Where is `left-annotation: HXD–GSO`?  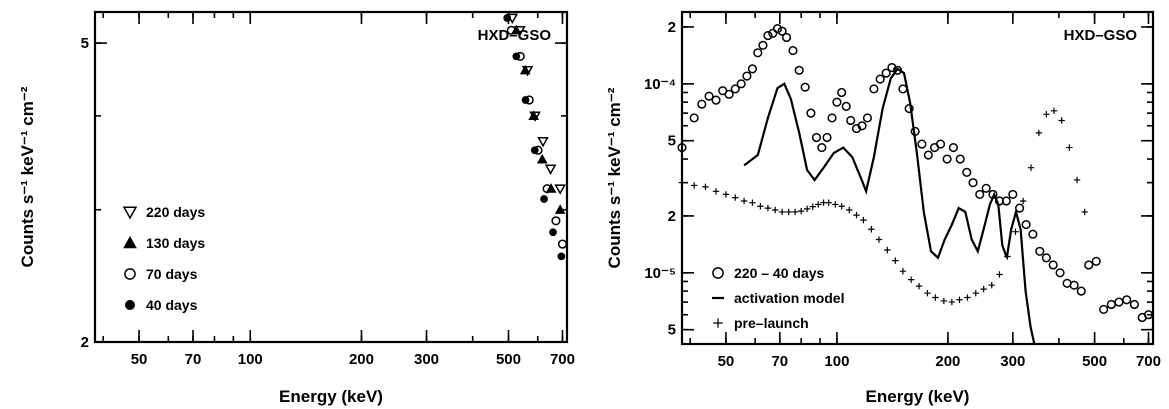 left-annotation: HXD–GSO is located at coordinates (515, 35).